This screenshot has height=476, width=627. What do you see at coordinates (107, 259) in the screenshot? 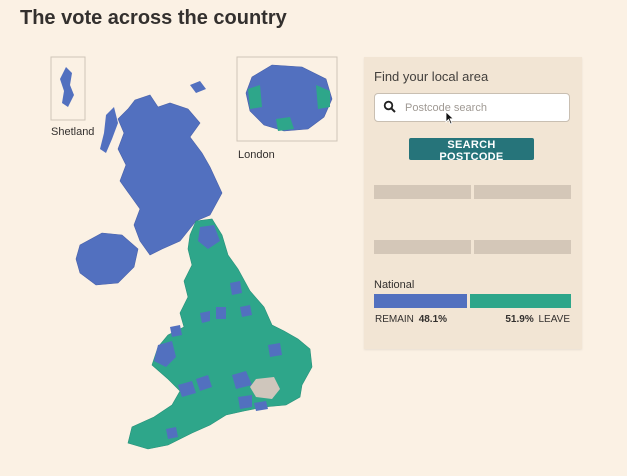
I see `region-northern-ireland` at bounding box center [107, 259].